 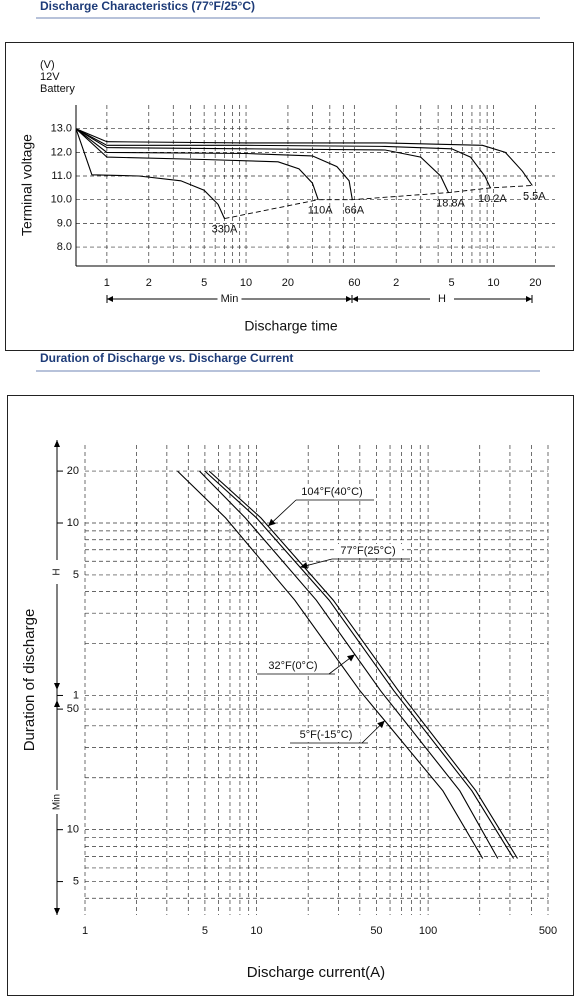 What do you see at coordinates (354, 283) in the screenshot?
I see `x-tick-label: 60` at bounding box center [354, 283].